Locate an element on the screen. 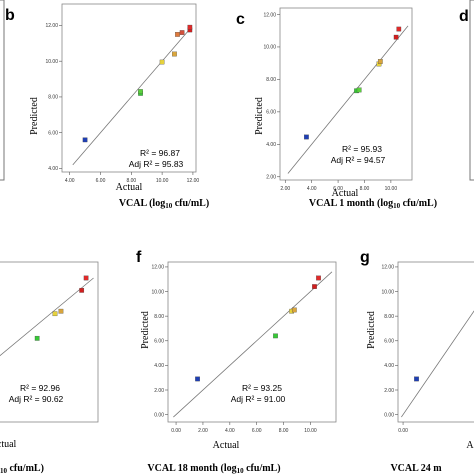  caption-subscript-e: 10 is located at coordinates (3, 470).